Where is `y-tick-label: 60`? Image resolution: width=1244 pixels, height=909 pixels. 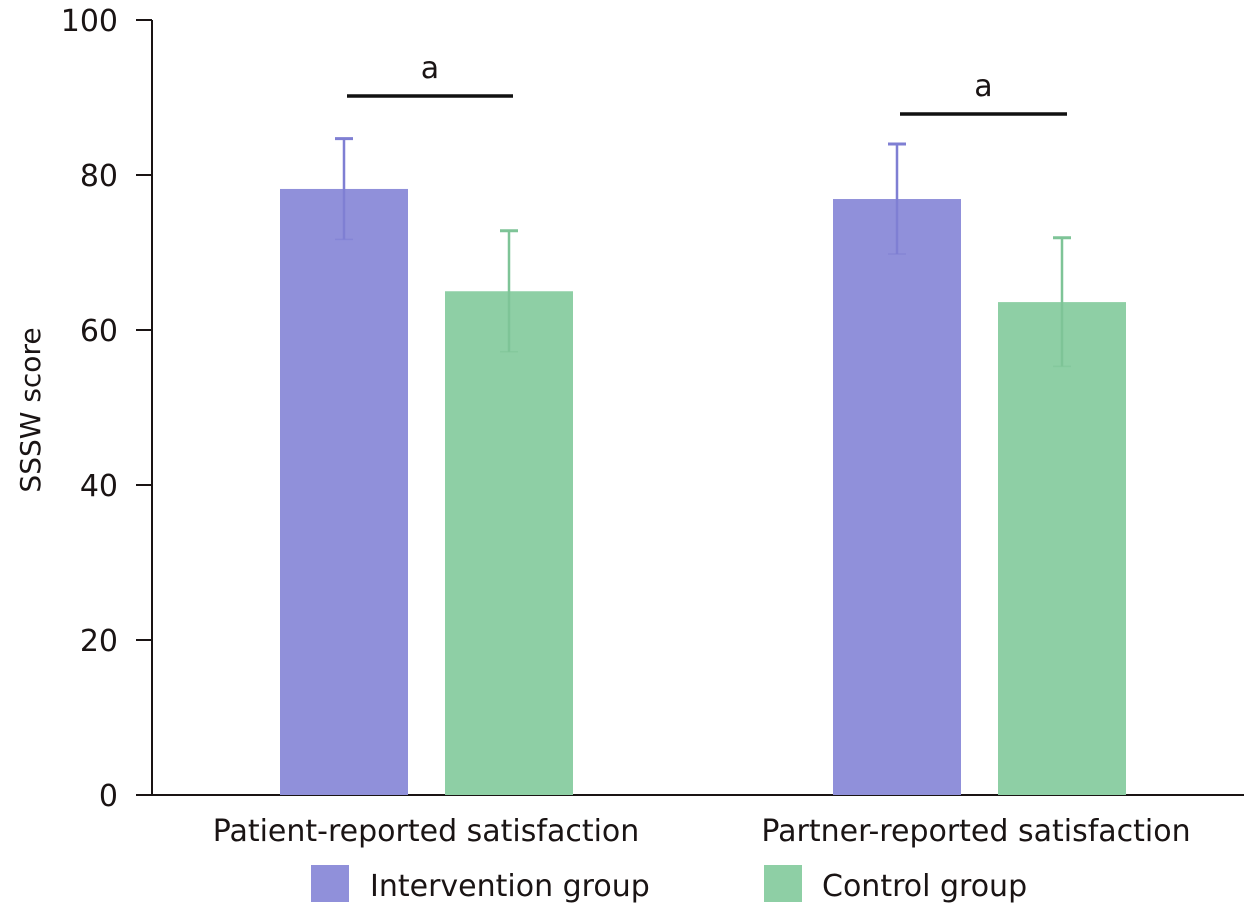 y-tick-label: 60 is located at coordinates (99, 331).